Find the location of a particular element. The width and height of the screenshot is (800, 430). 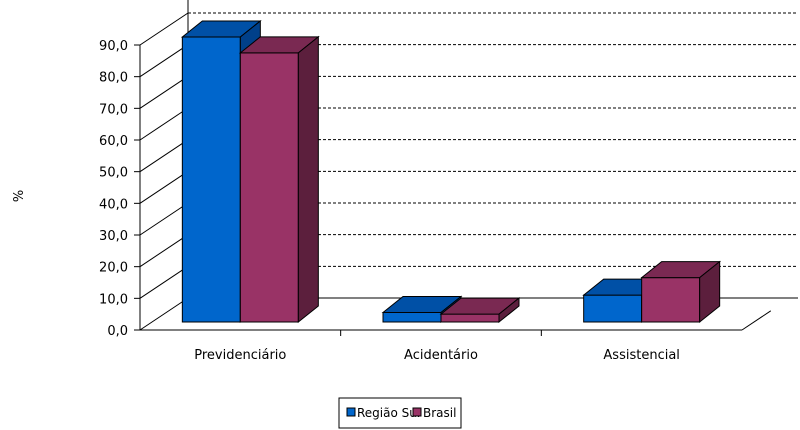

y-tick-label: 80,0 is located at coordinates (113, 78).